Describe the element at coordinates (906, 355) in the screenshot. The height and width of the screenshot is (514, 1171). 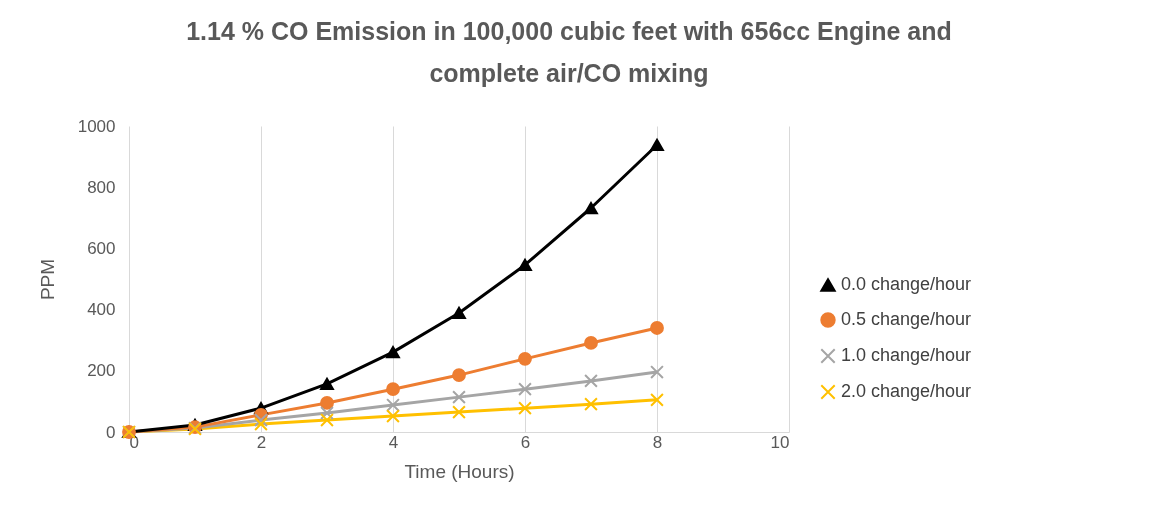
I see `legend-label: 1.0 change/hour` at that location.